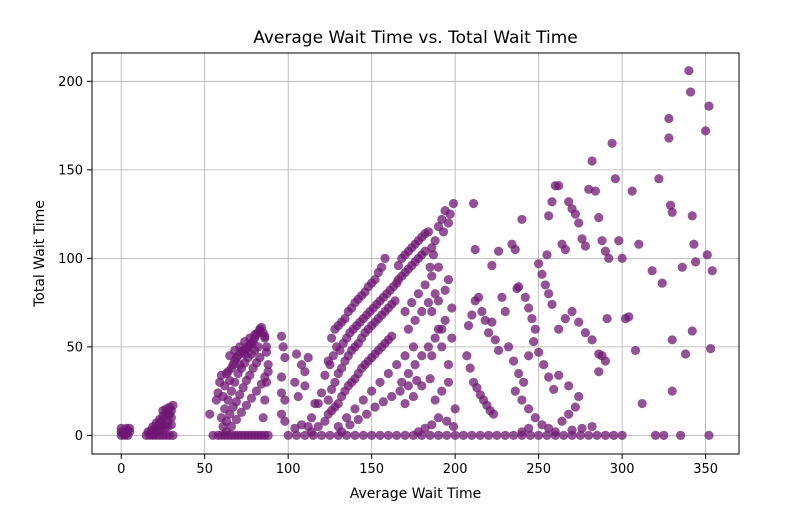  I want to click on x-tick-label: 0, so click(121, 469).